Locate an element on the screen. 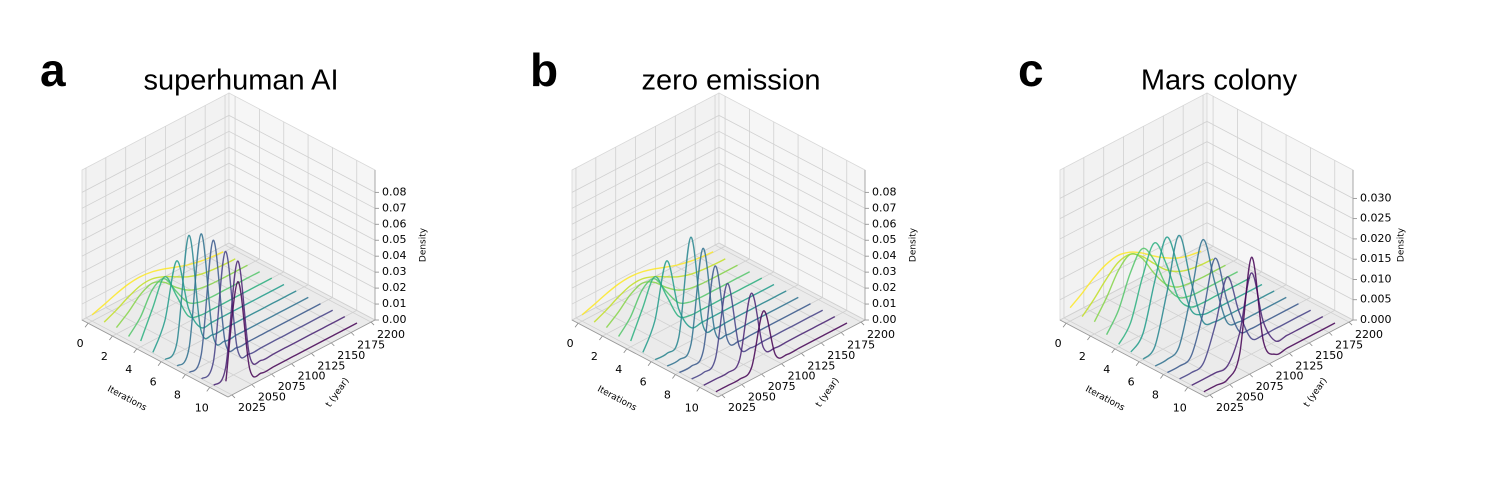 This screenshot has height=484, width=1495. x-tick-label: 0 is located at coordinates (1058, 343).